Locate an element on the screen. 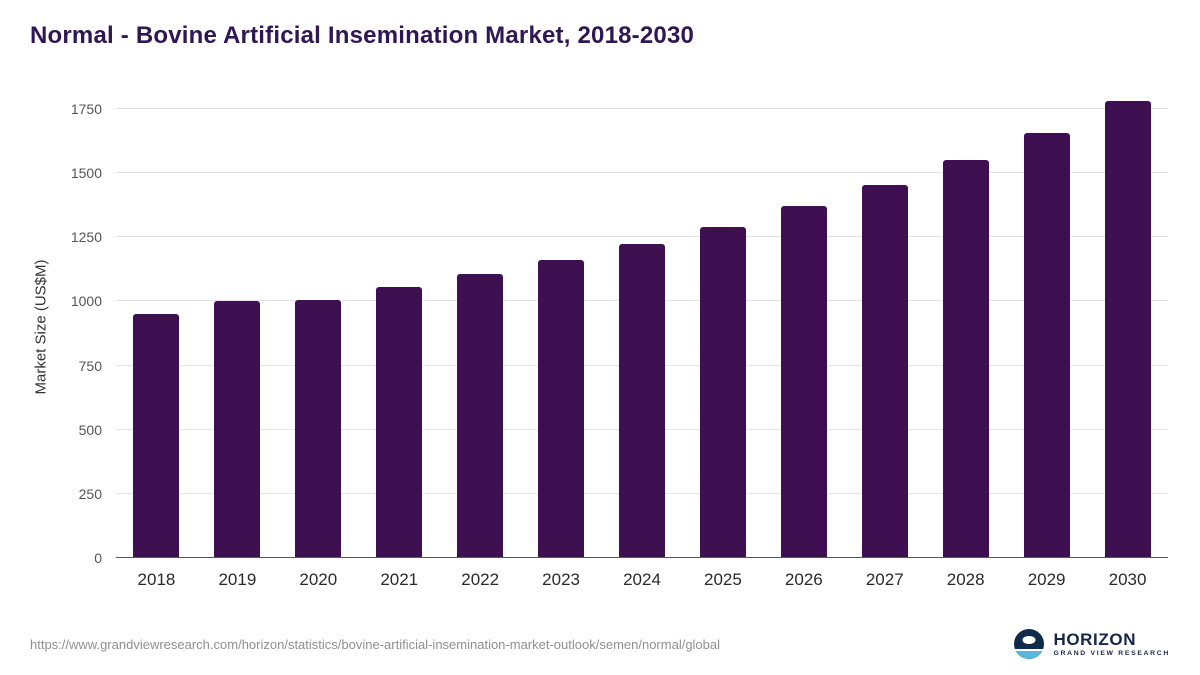 The height and width of the screenshot is (675, 1200). logo-wave-icon is located at coordinates (1029, 655).